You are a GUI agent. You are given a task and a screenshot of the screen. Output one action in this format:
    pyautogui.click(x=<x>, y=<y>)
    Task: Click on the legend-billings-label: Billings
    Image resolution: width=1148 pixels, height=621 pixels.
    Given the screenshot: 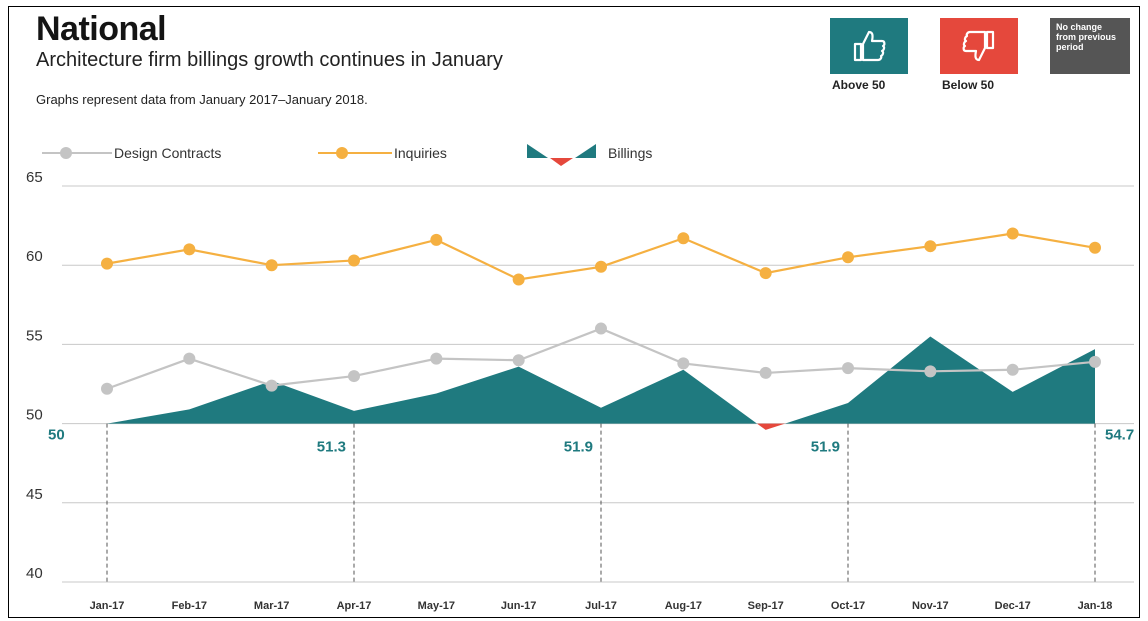 What is the action you would take?
    pyautogui.click(x=630, y=153)
    